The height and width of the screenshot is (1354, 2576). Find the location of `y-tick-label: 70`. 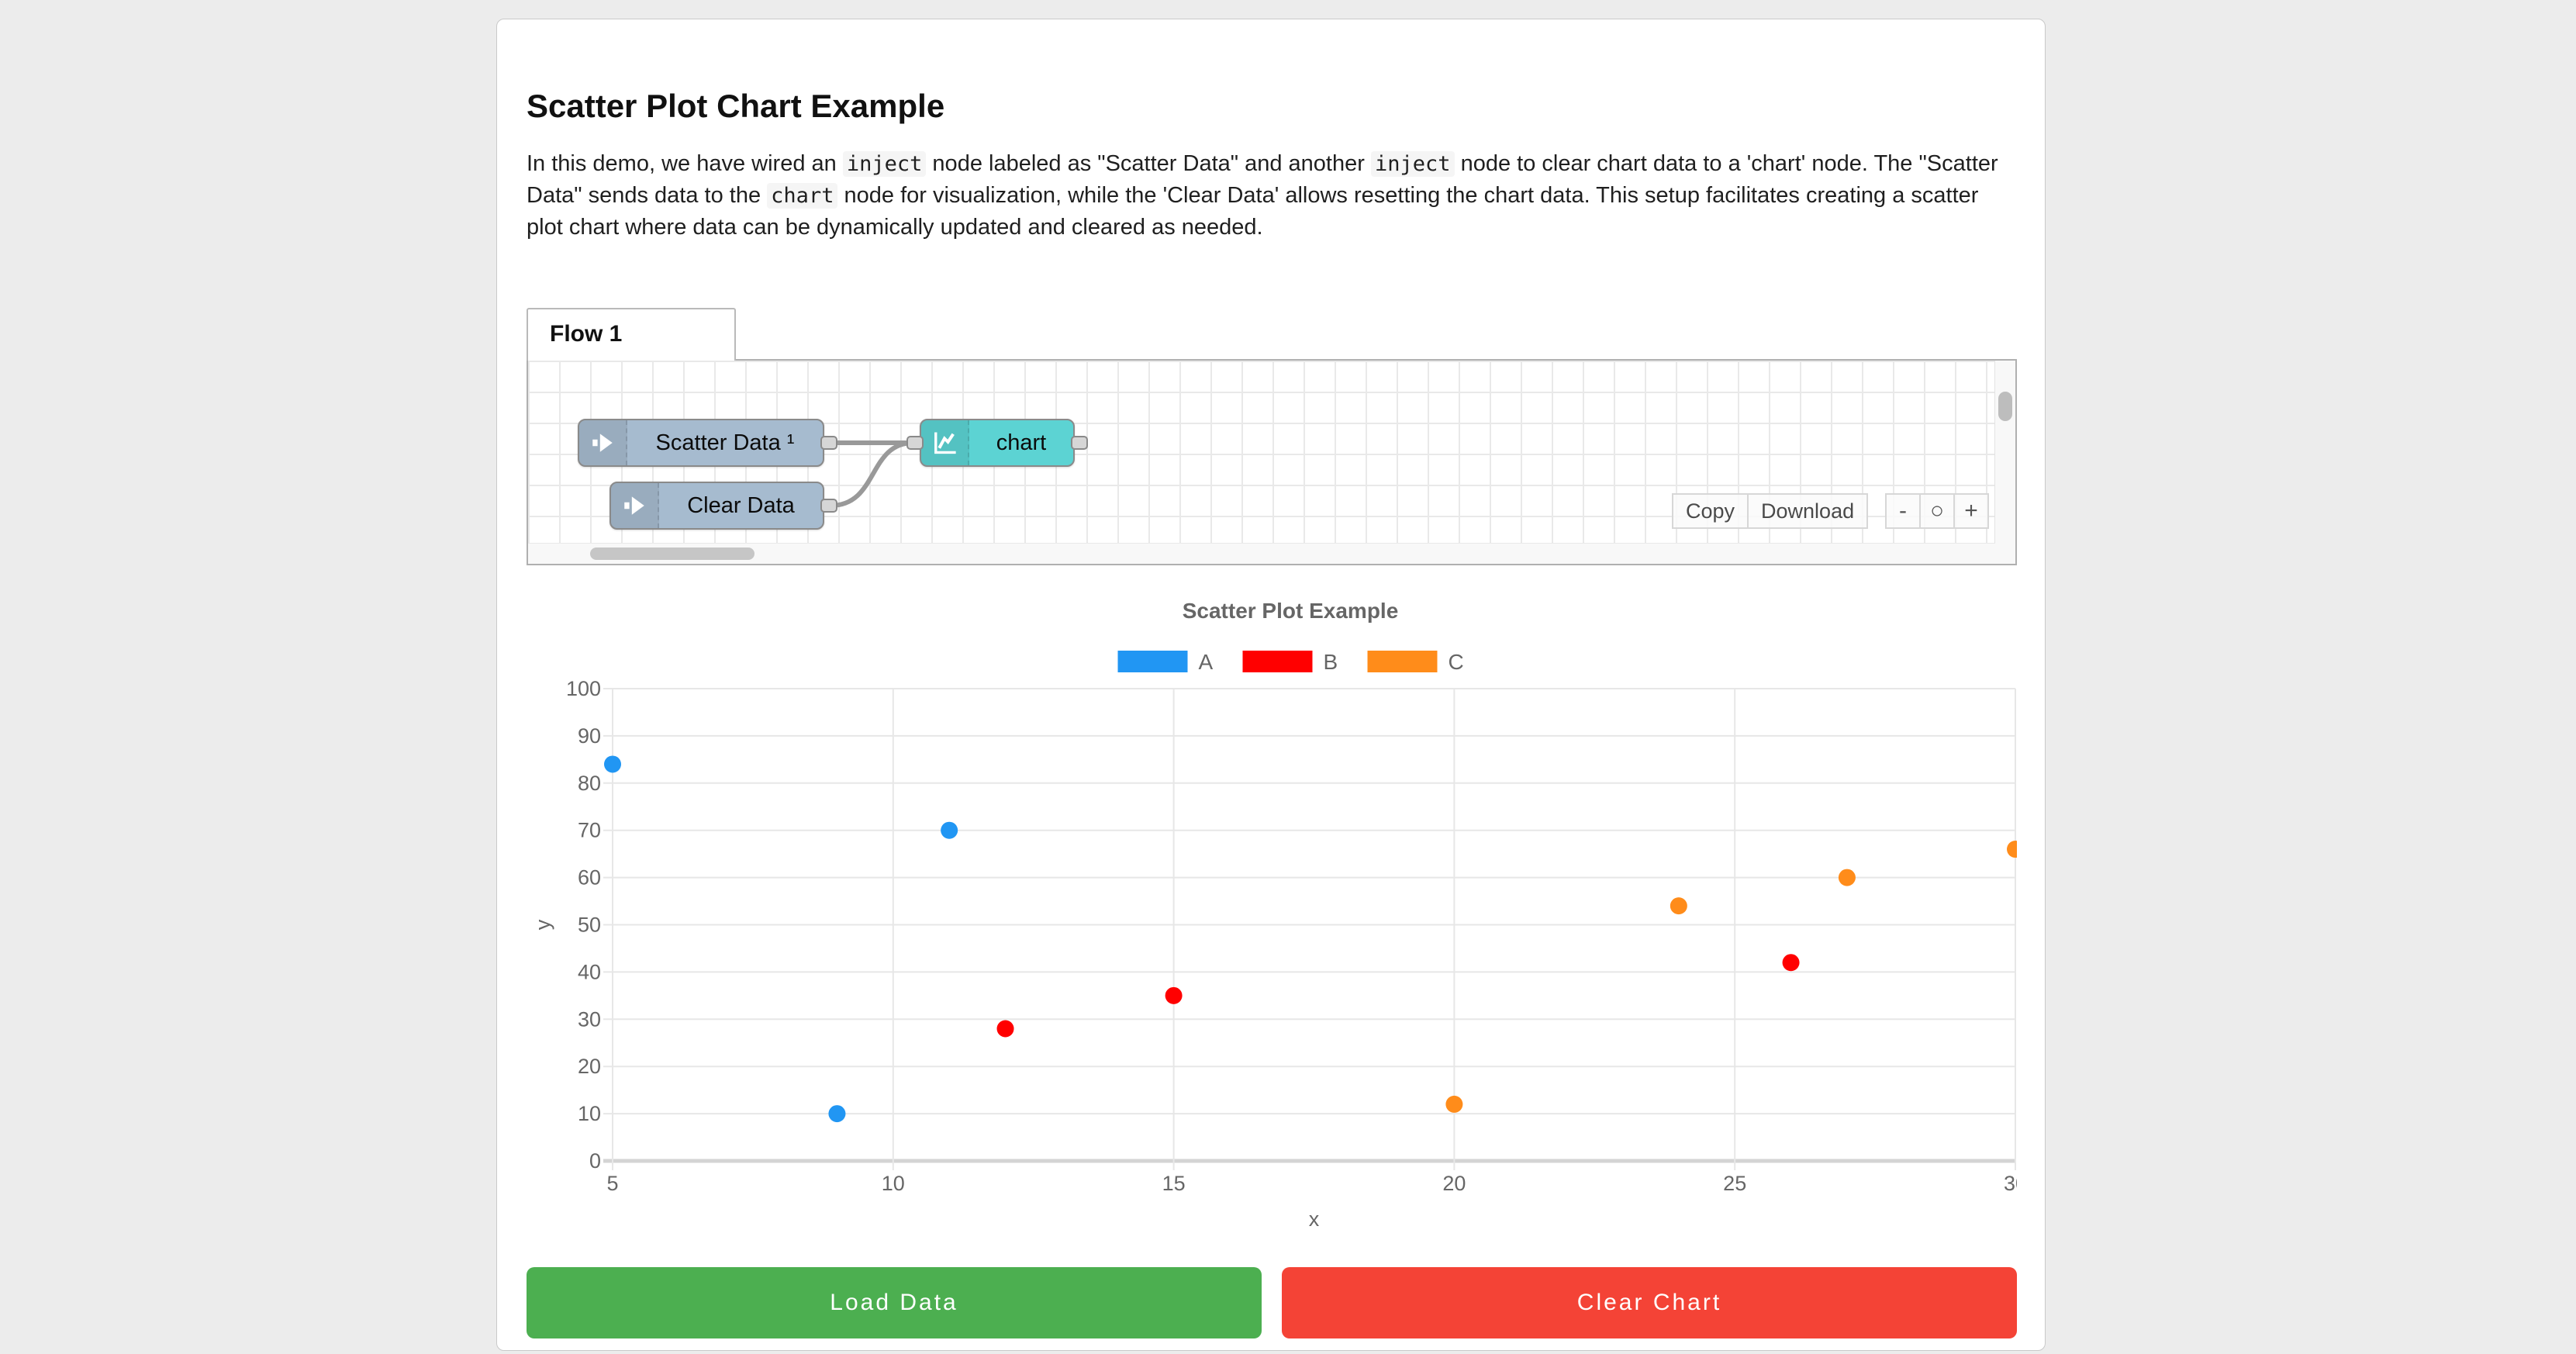

y-tick-label: 70 is located at coordinates (589, 831).